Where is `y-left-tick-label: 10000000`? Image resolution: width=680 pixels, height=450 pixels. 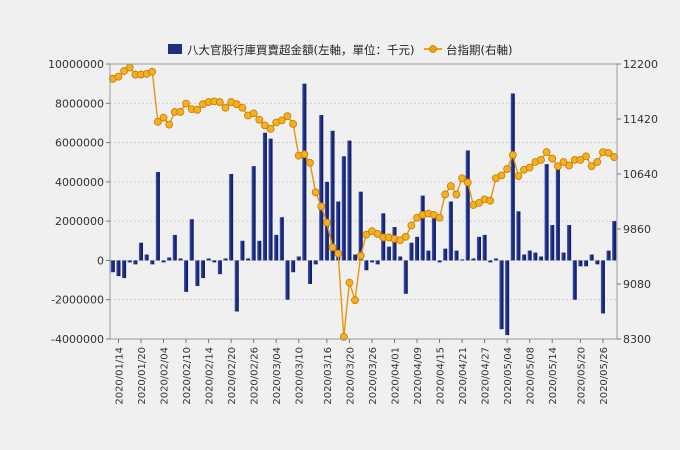 y-left-tick-label: 10000000 is located at coordinates (76, 64).